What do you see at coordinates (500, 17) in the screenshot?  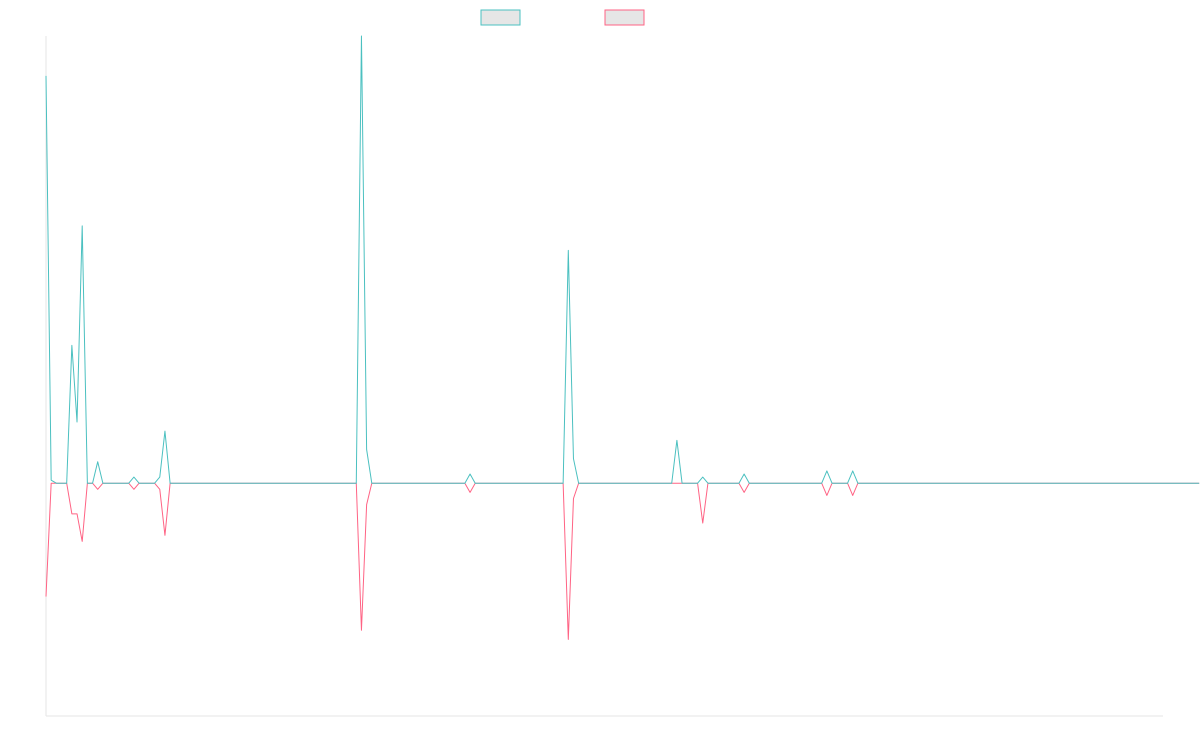 I see `legend-swatch-series-a` at bounding box center [500, 17].